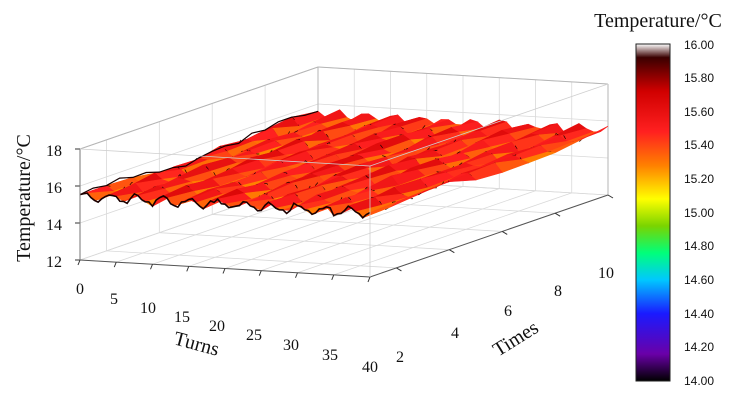 The height and width of the screenshot is (408, 742). I want to click on x-tick-label: 25, so click(254, 335).